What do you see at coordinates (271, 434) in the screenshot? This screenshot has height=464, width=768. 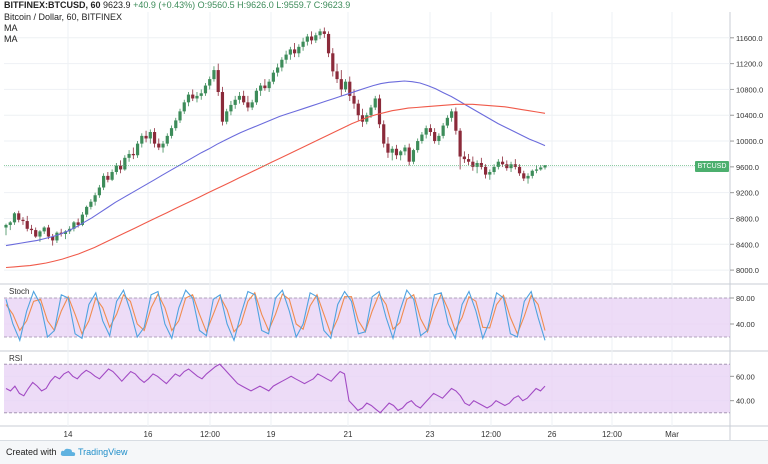 I see `x-tick-label: 19` at bounding box center [271, 434].